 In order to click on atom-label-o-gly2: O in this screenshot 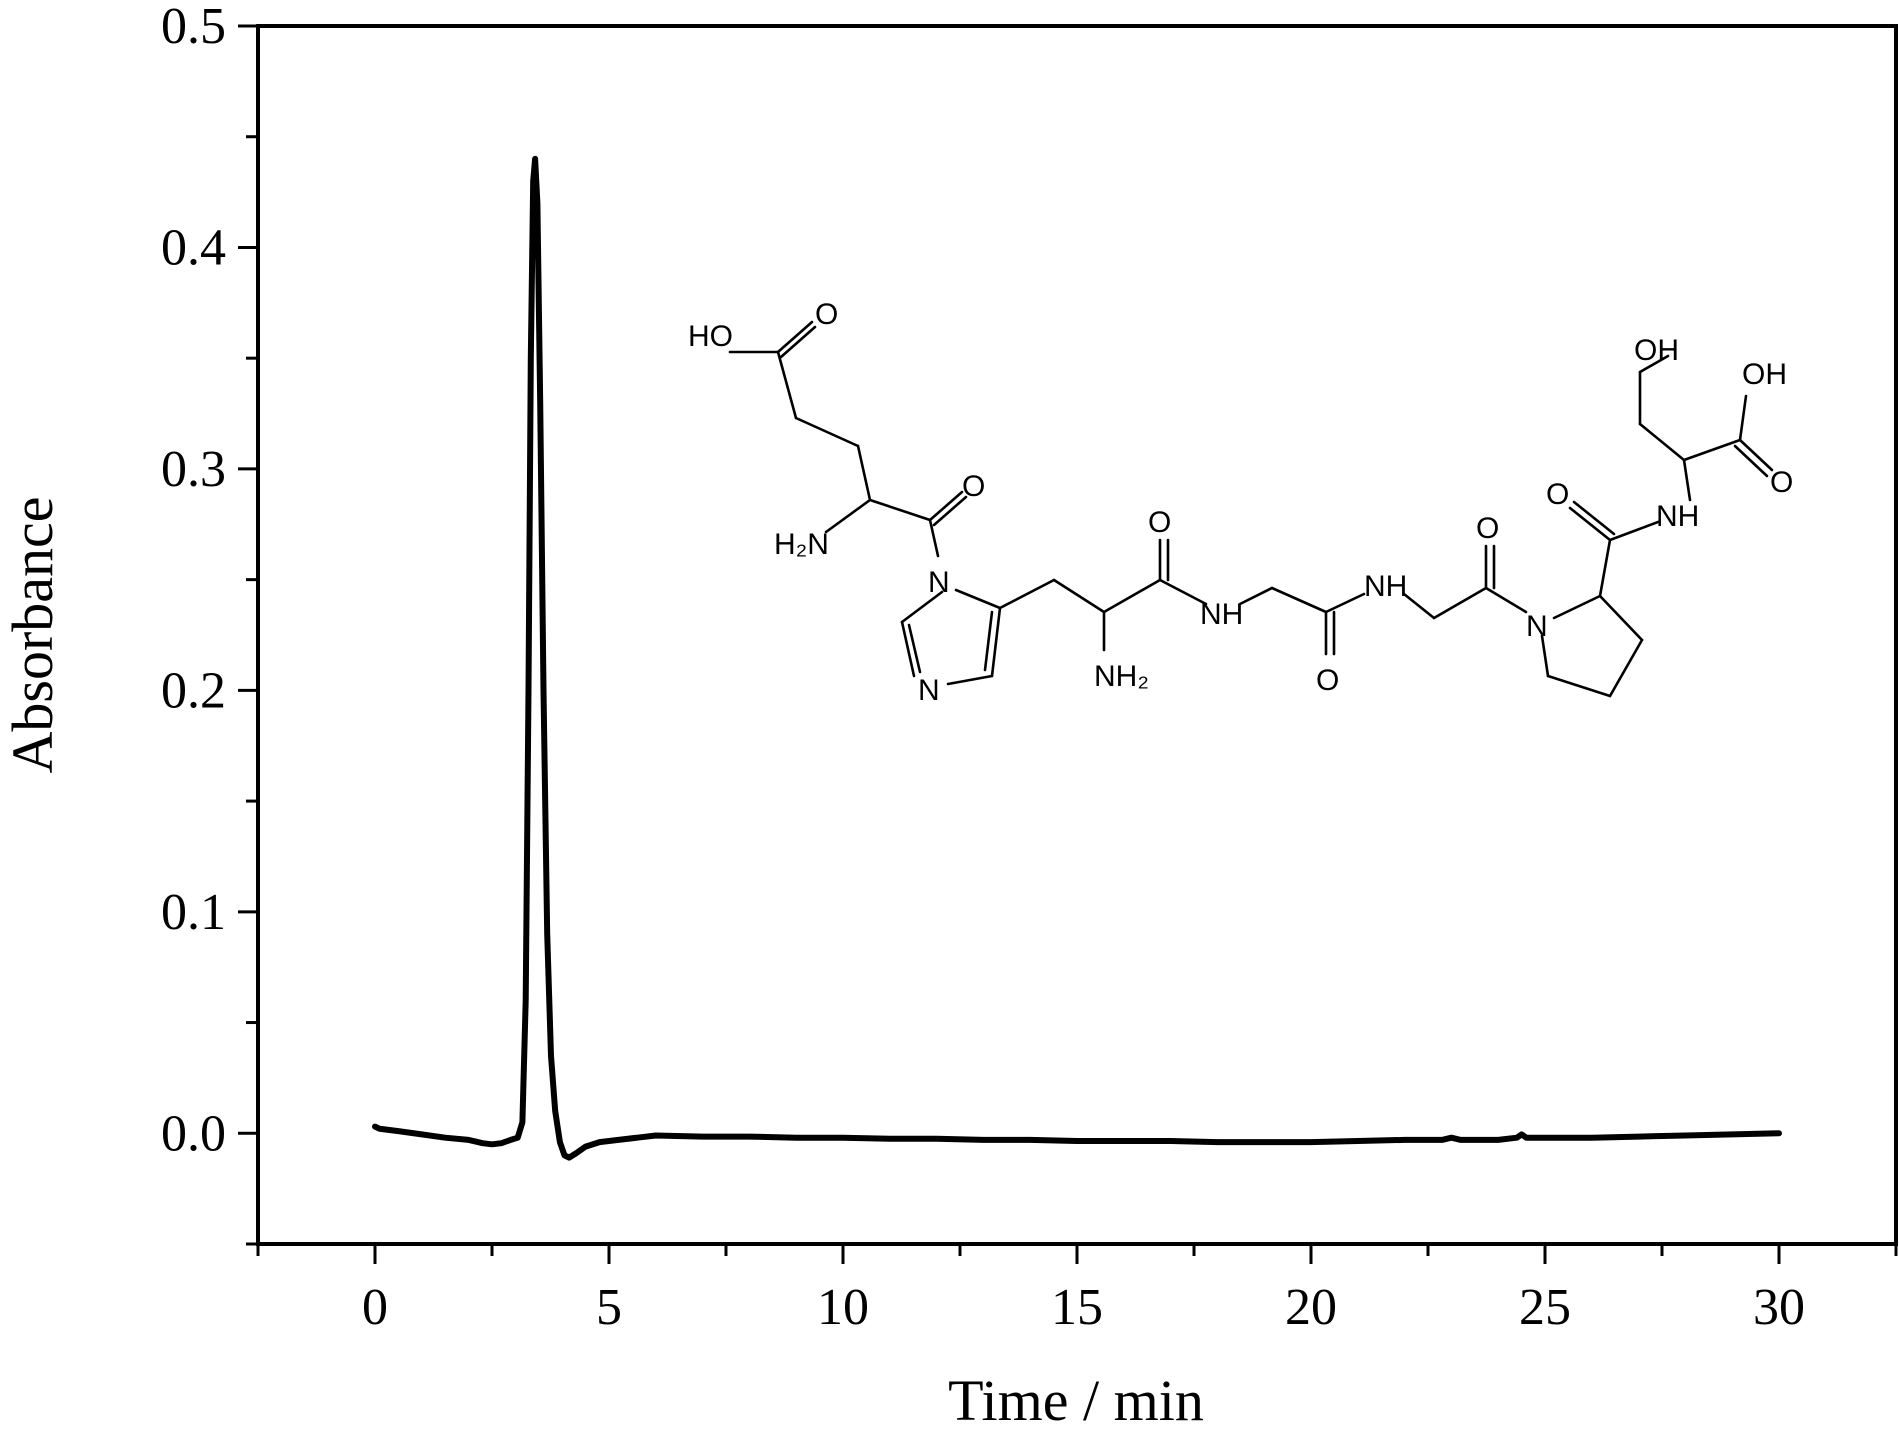, I will do `click(1487, 528)`.